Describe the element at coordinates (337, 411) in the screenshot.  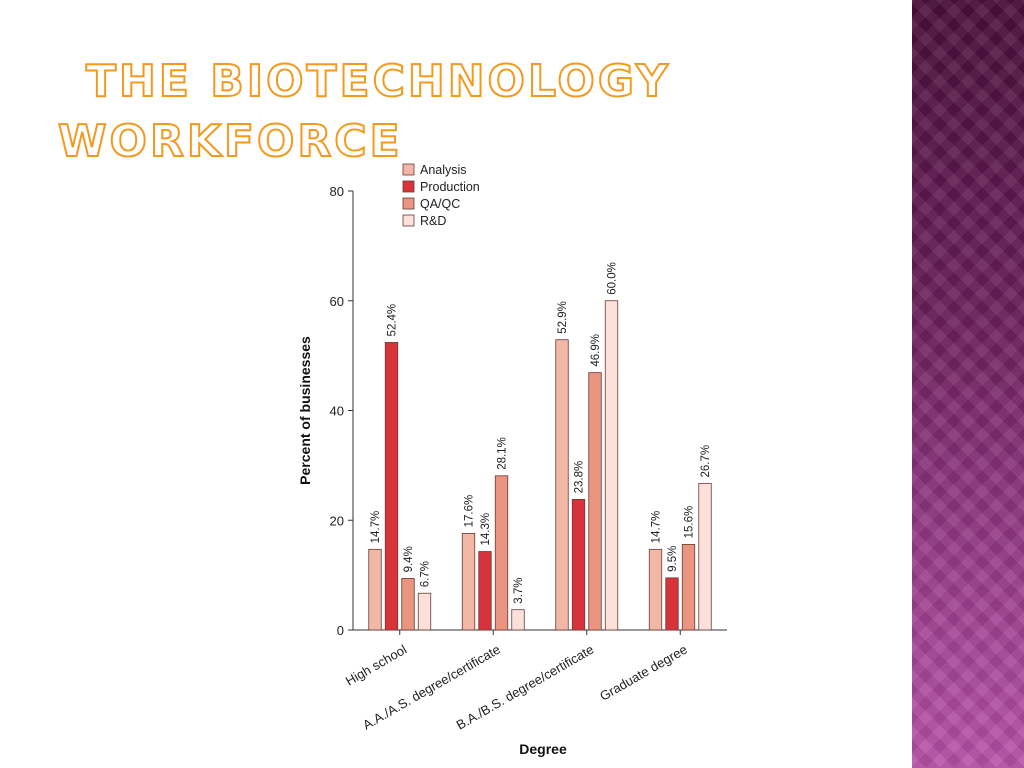
I see `y-tick-label: 40` at that location.